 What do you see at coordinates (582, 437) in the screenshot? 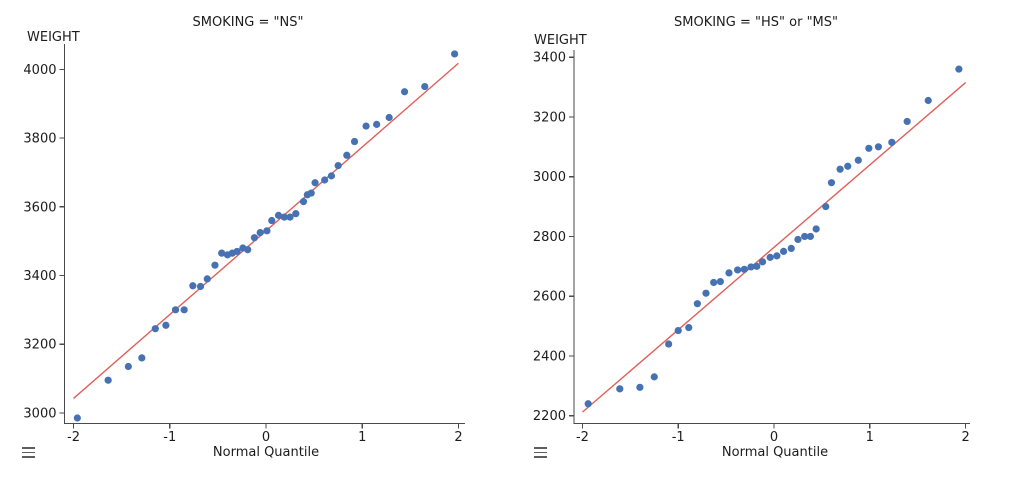
I see `x-tick-label: -2` at bounding box center [582, 437].